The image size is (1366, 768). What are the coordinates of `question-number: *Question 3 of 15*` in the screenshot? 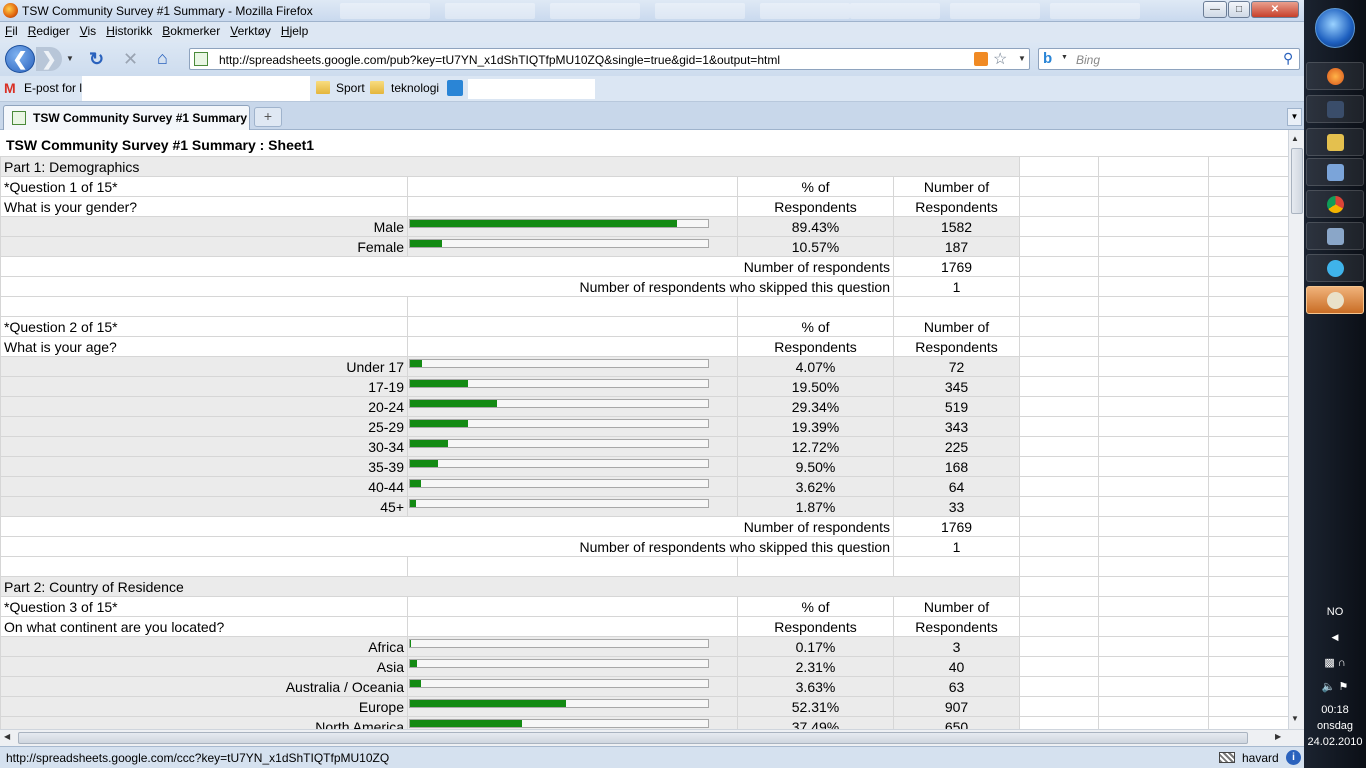 It's located at (204, 606).